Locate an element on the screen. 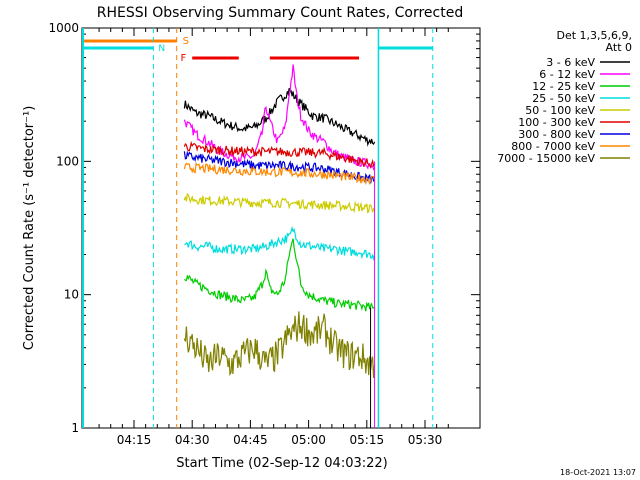  timestamp: 18-Oct-2021 13:07 is located at coordinates (598, 472).